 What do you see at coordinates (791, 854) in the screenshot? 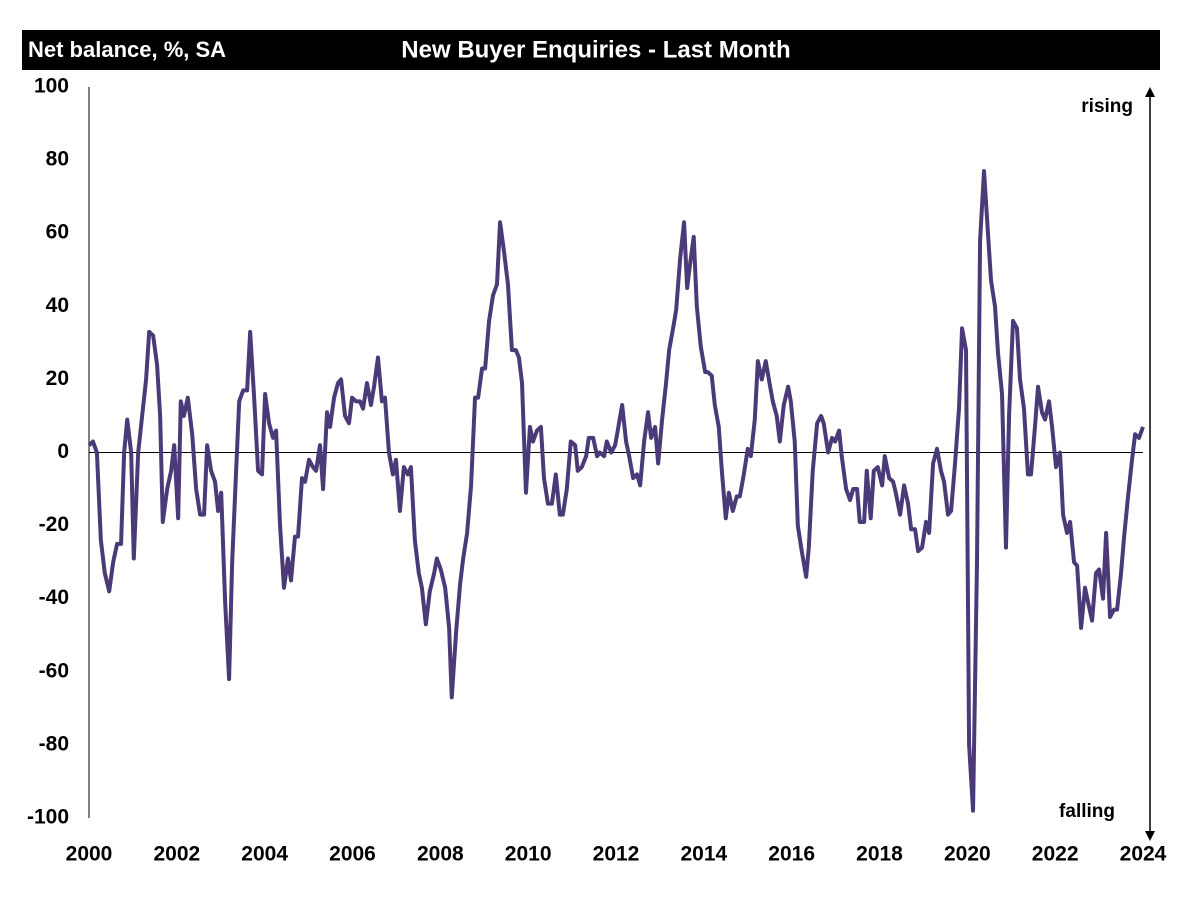
I see `x-tick-label: 2016` at bounding box center [791, 854].